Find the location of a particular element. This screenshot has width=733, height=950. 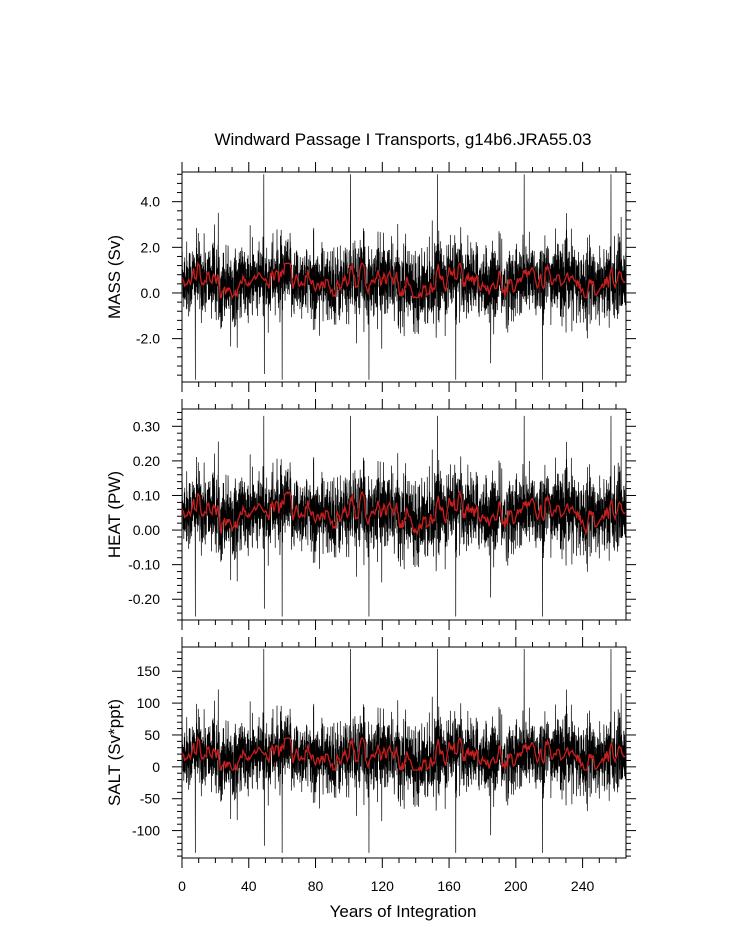

y-tick-label: 150 is located at coordinates (149, 671).